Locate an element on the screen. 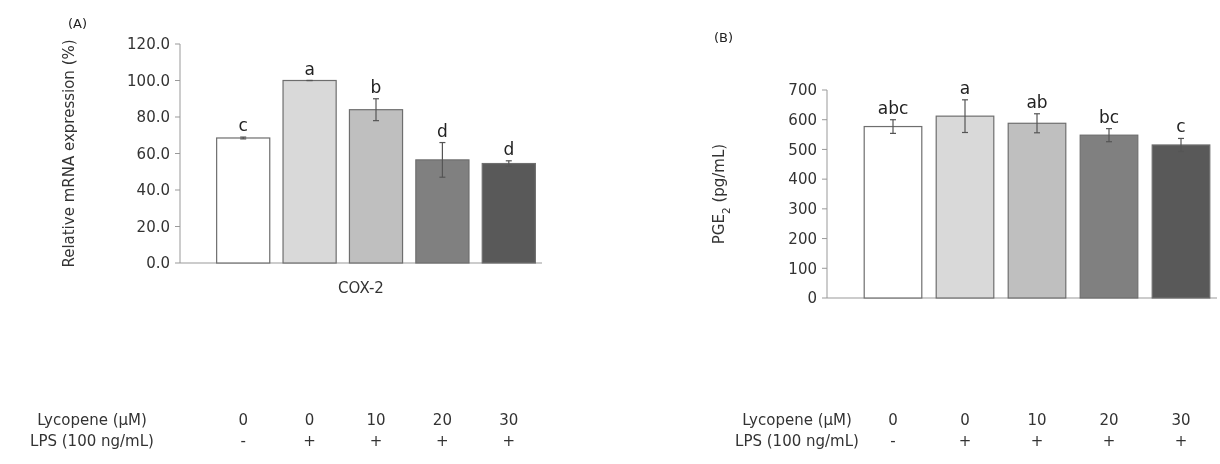 This screenshot has width=1220, height=464. y-tick-label: 200 is located at coordinates (802, 238).